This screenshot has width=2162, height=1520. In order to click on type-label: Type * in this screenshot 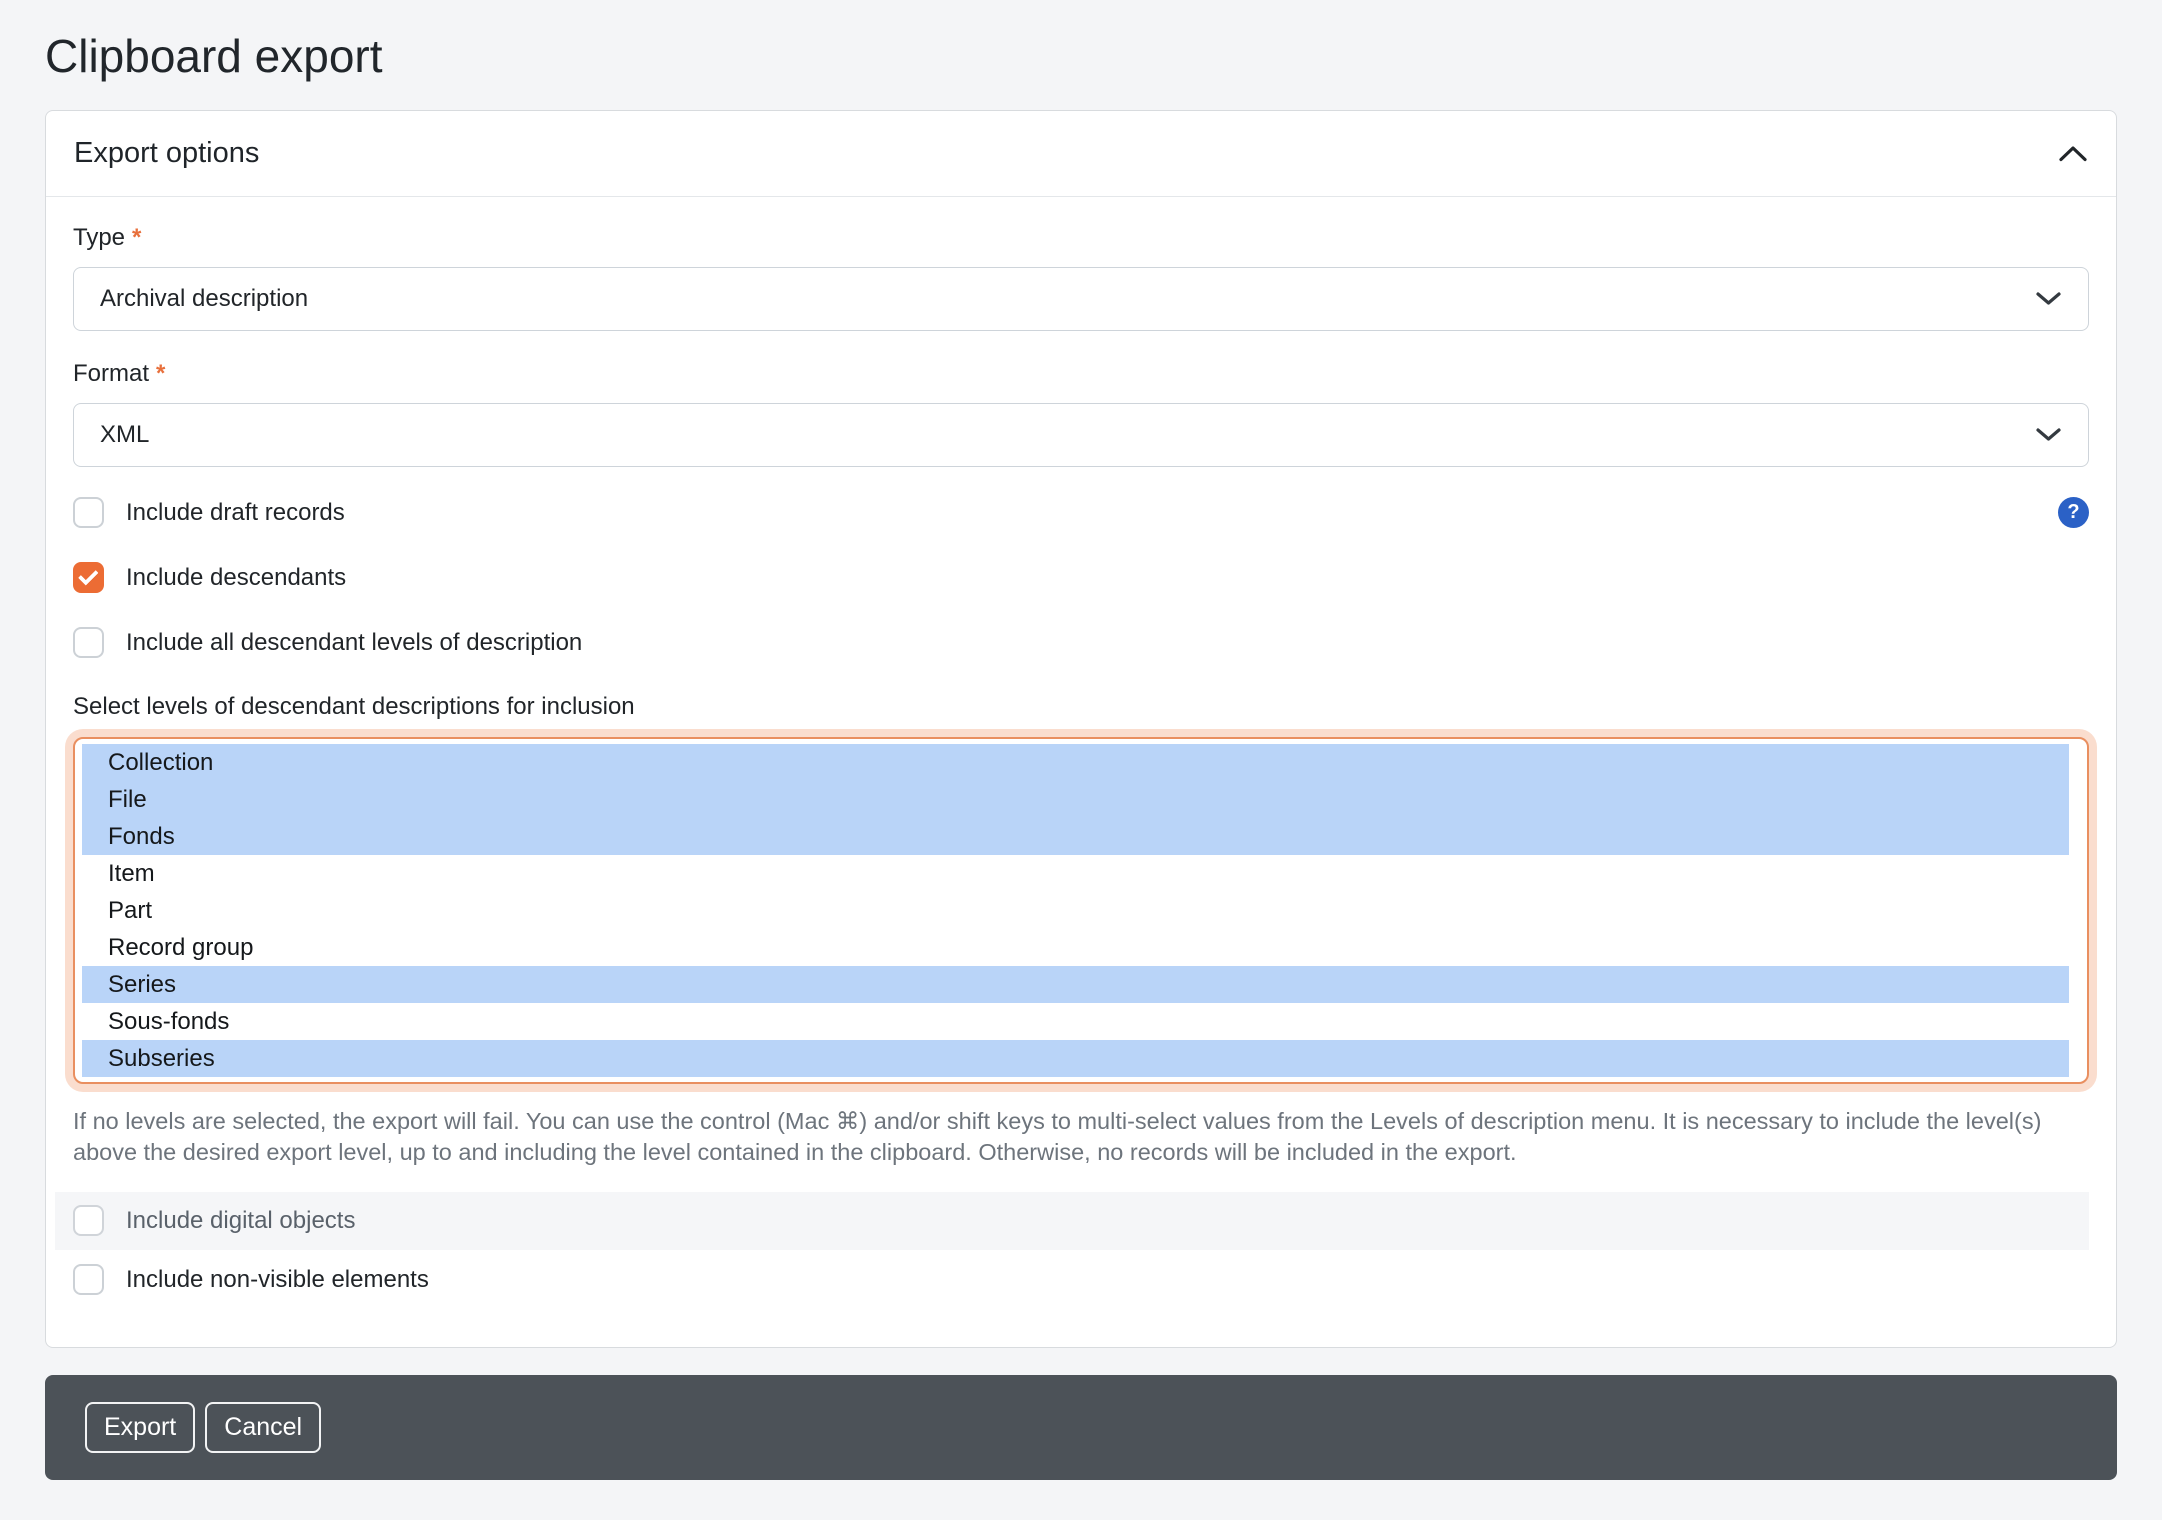, I will do `click(107, 237)`.